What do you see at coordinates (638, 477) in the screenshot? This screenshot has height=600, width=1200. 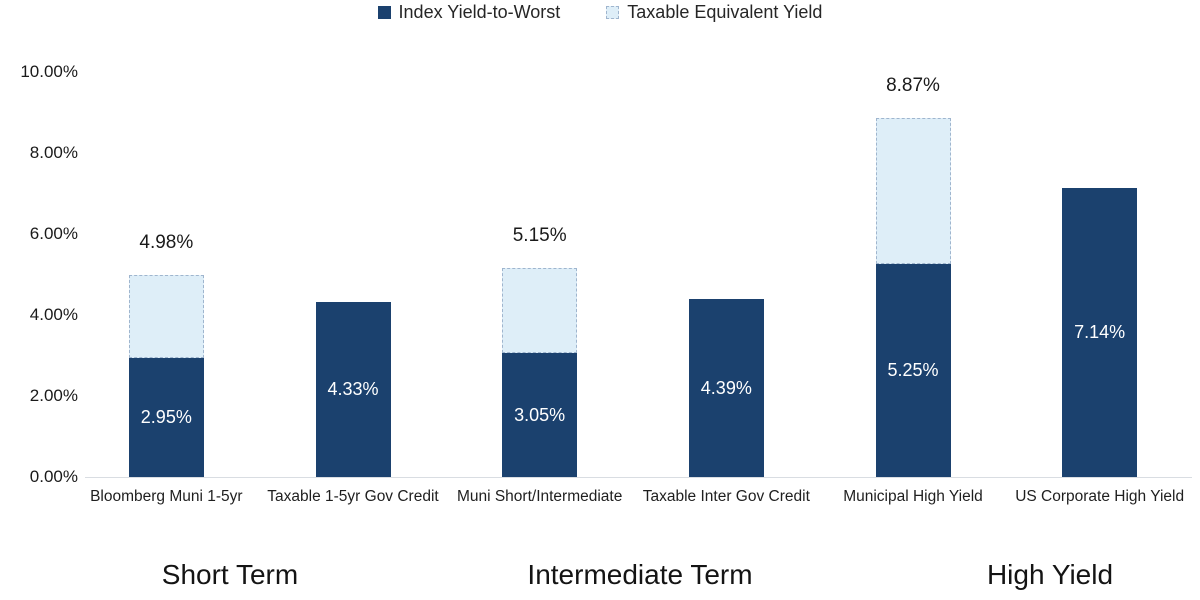 I see `x-axis-line` at bounding box center [638, 477].